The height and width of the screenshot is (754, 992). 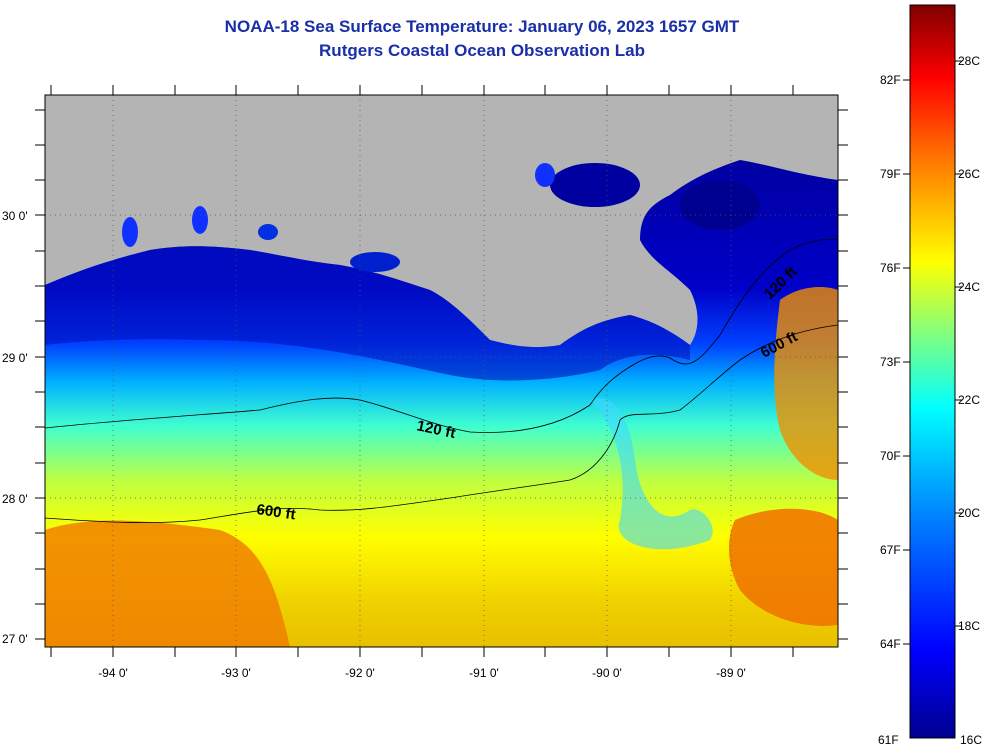 I want to click on chandeleur-sound, so click(x=720, y=205).